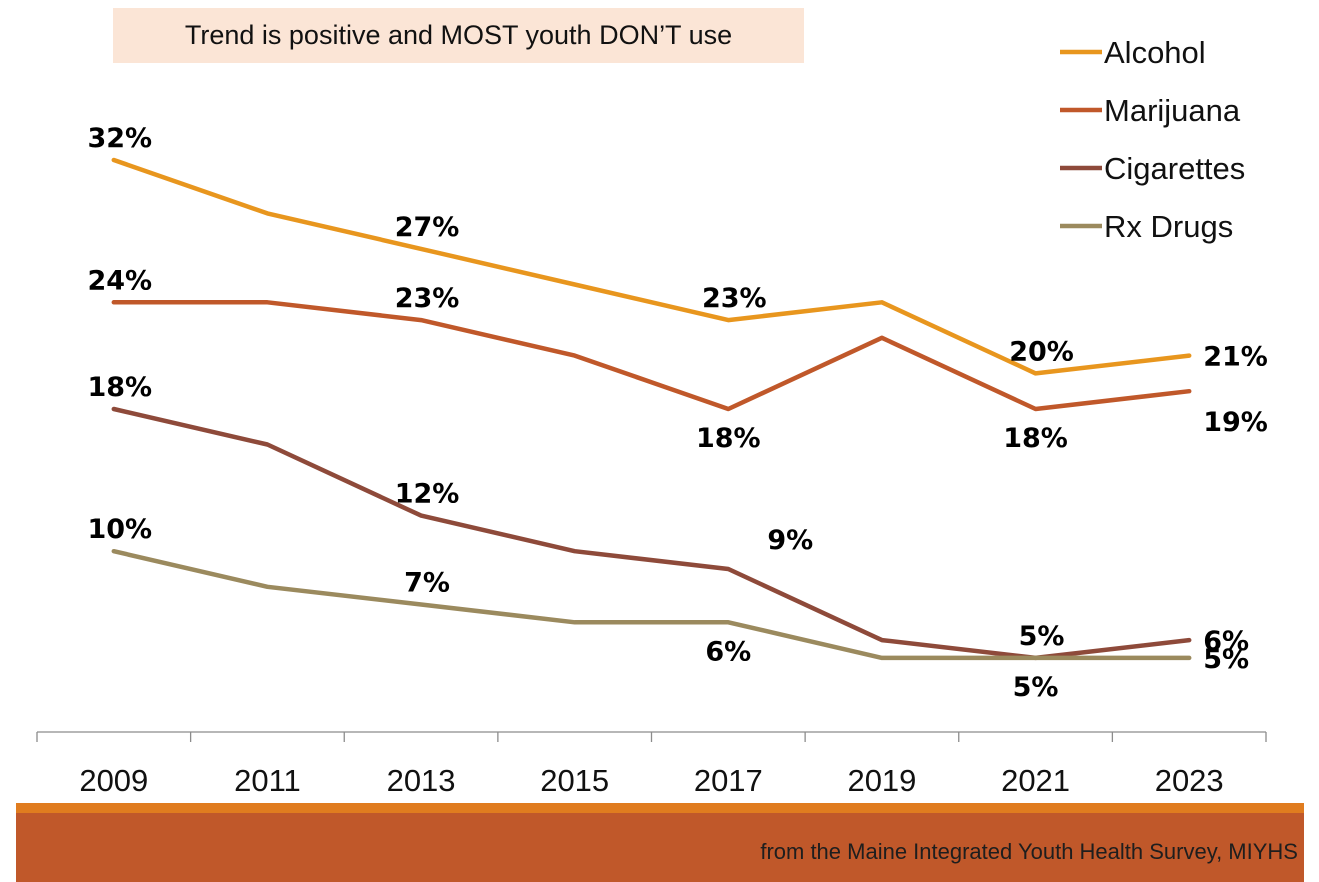 The height and width of the screenshot is (882, 1319). I want to click on x-tick-label-2017: 2017, so click(728, 780).